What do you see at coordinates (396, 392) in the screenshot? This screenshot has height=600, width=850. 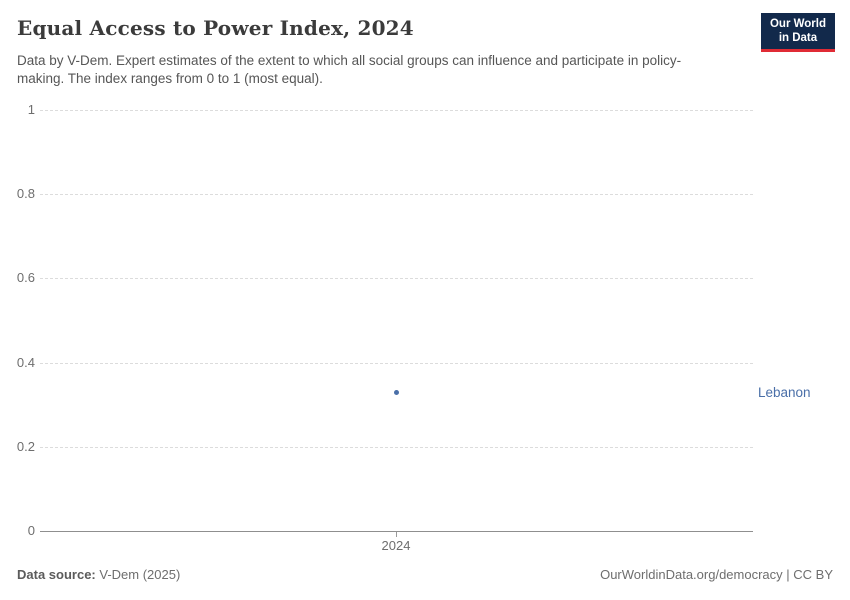 I see `data-point-lebanon` at bounding box center [396, 392].